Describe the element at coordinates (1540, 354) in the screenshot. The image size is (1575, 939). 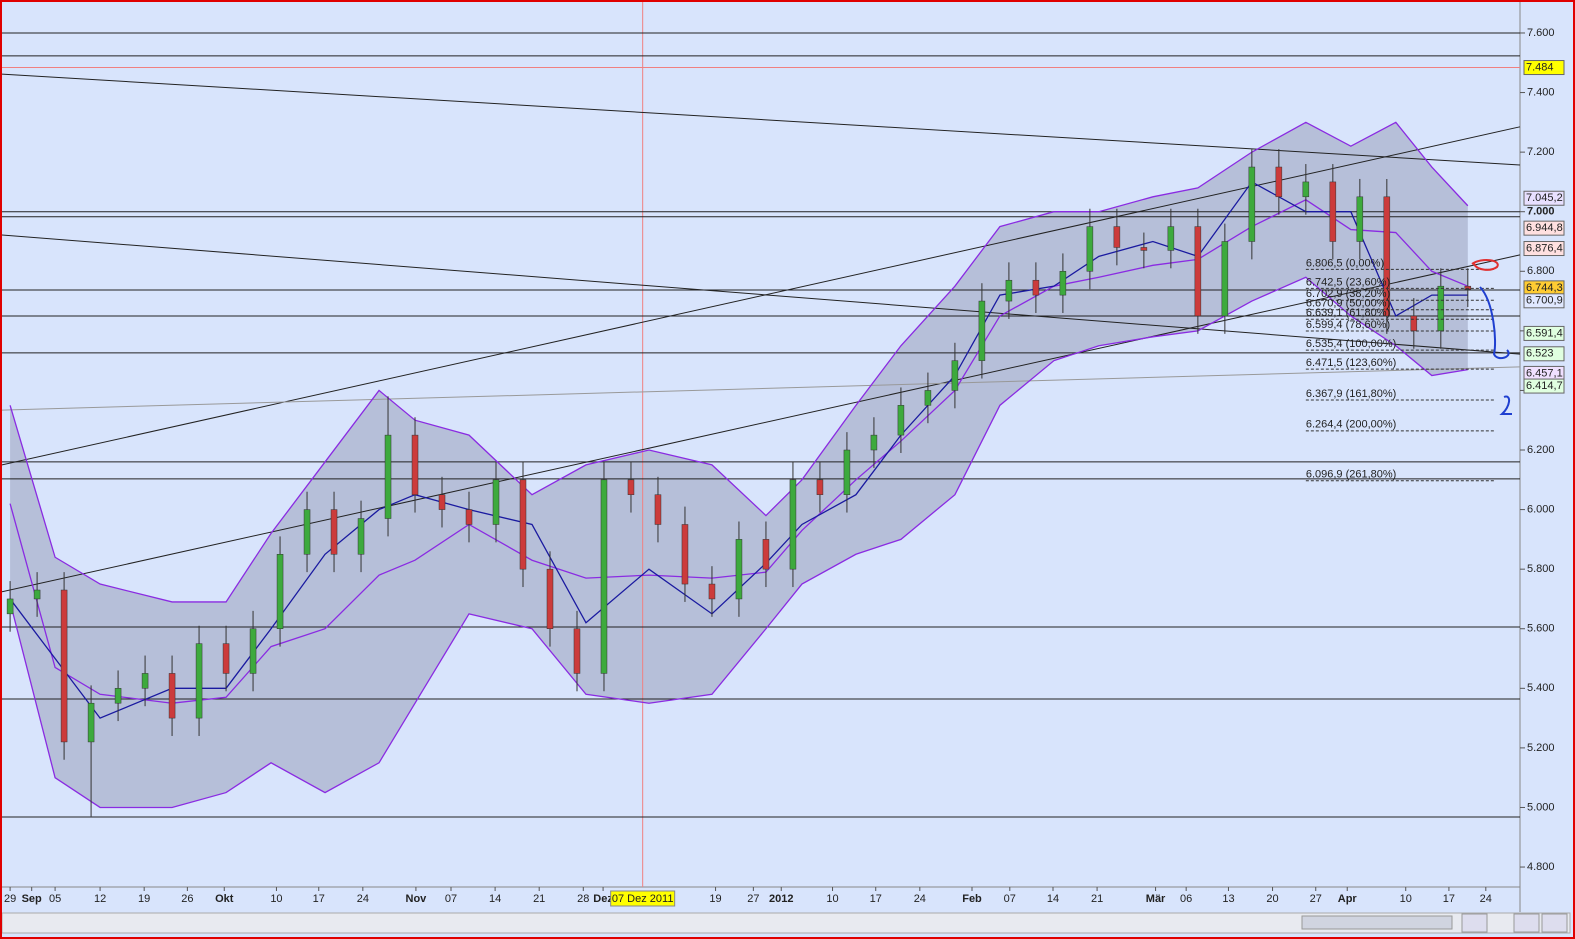
I see `price-label: 6.523` at that location.